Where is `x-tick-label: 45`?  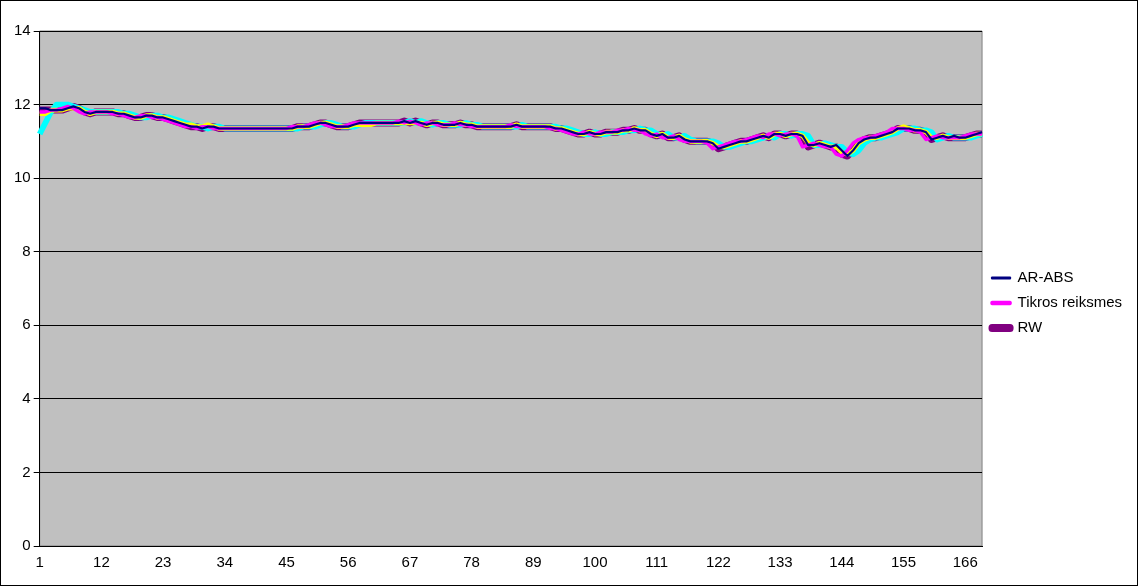 x-tick-label: 45 is located at coordinates (286, 562).